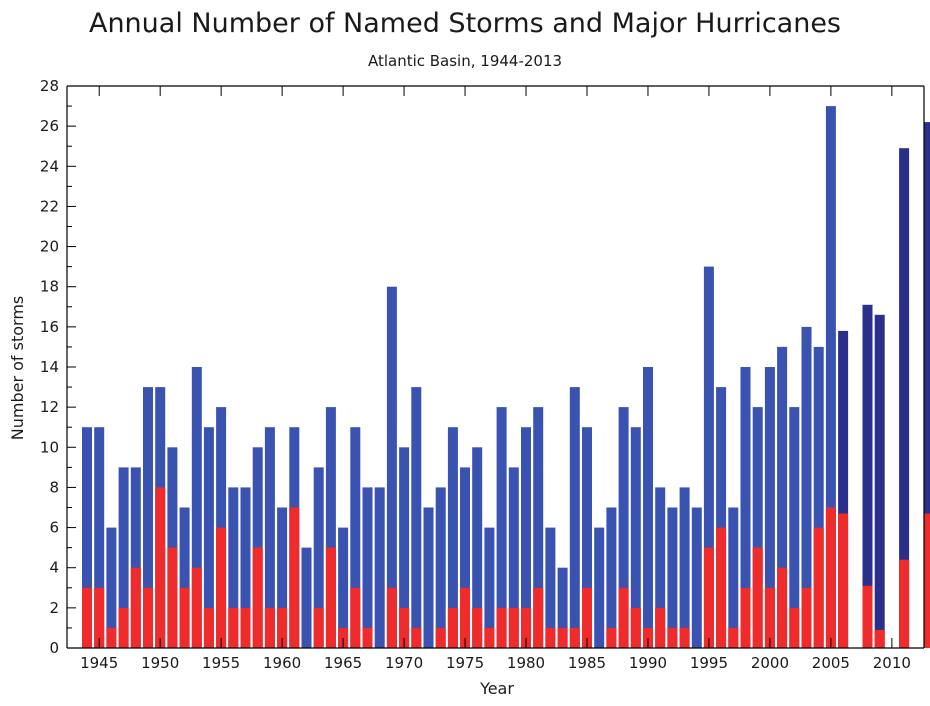  Describe the element at coordinates (465, 61) in the screenshot. I see `chart-subtitle: Atlantic Basin, 1944-2013` at that location.